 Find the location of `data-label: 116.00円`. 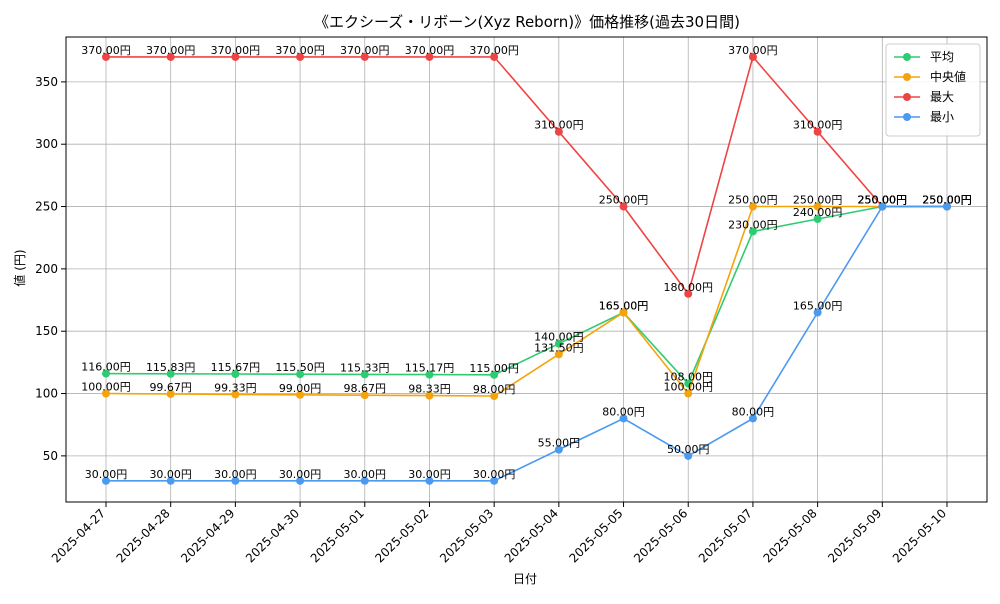

data-label: 116.00円 is located at coordinates (106, 367).